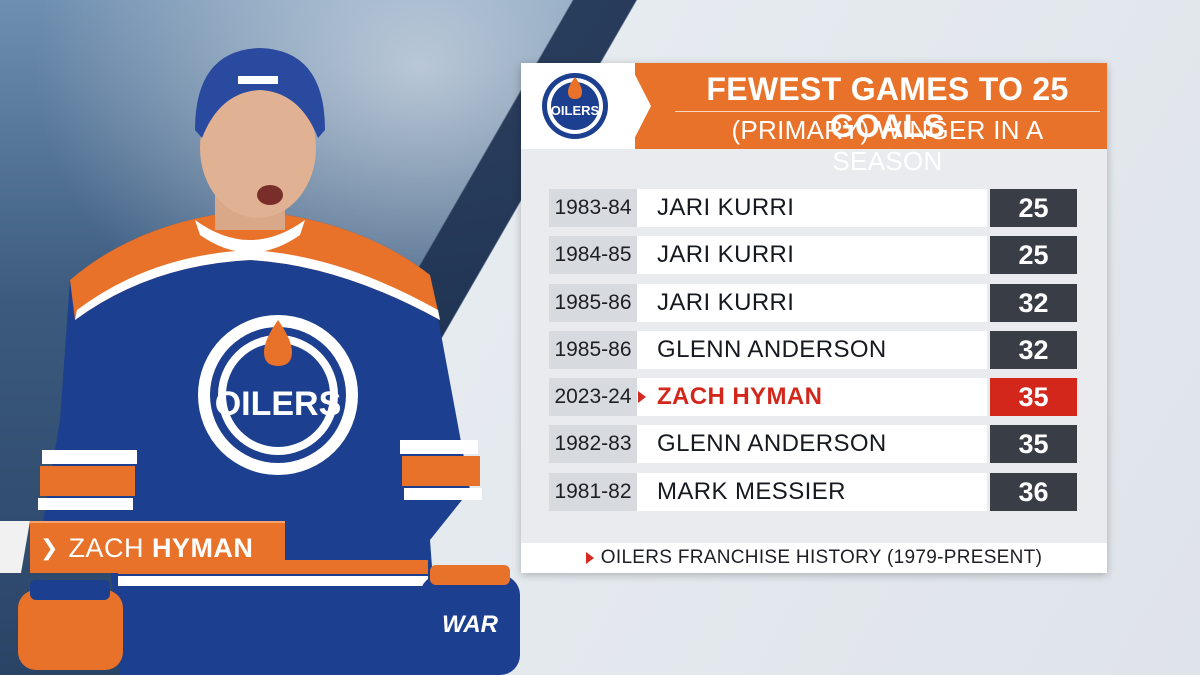 The image size is (1200, 675). I want to click on panel-title: FEWEST GAMES TO 25 GOALS, so click(887, 107).